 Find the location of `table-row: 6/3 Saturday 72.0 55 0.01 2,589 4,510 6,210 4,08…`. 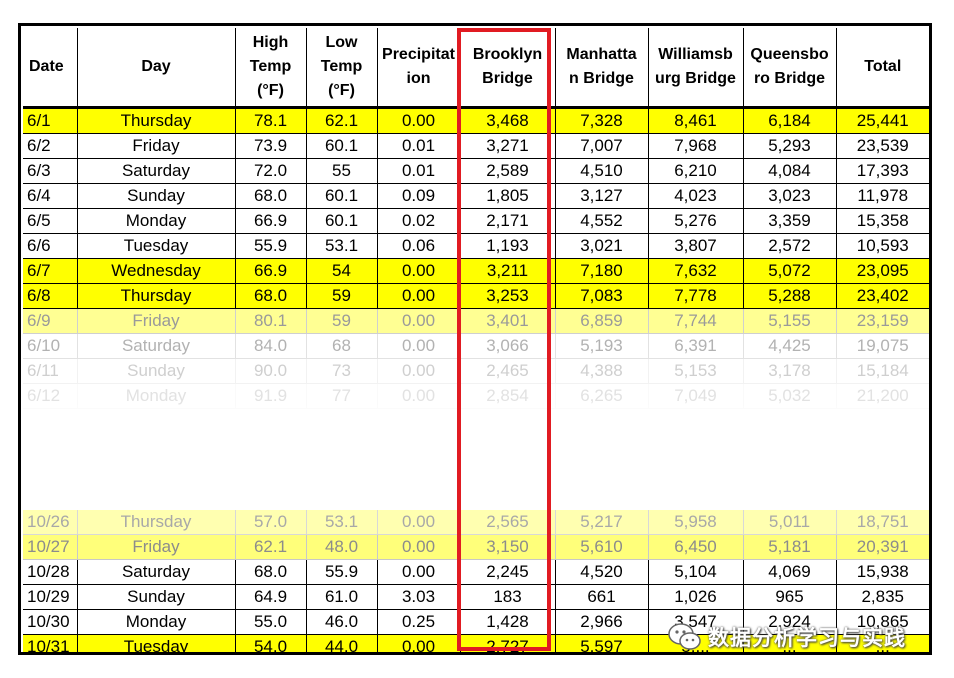

table-row: 6/3 Saturday 72.0 55 0.01 2,589 4,510 6,210 4,08… is located at coordinates (476, 171).